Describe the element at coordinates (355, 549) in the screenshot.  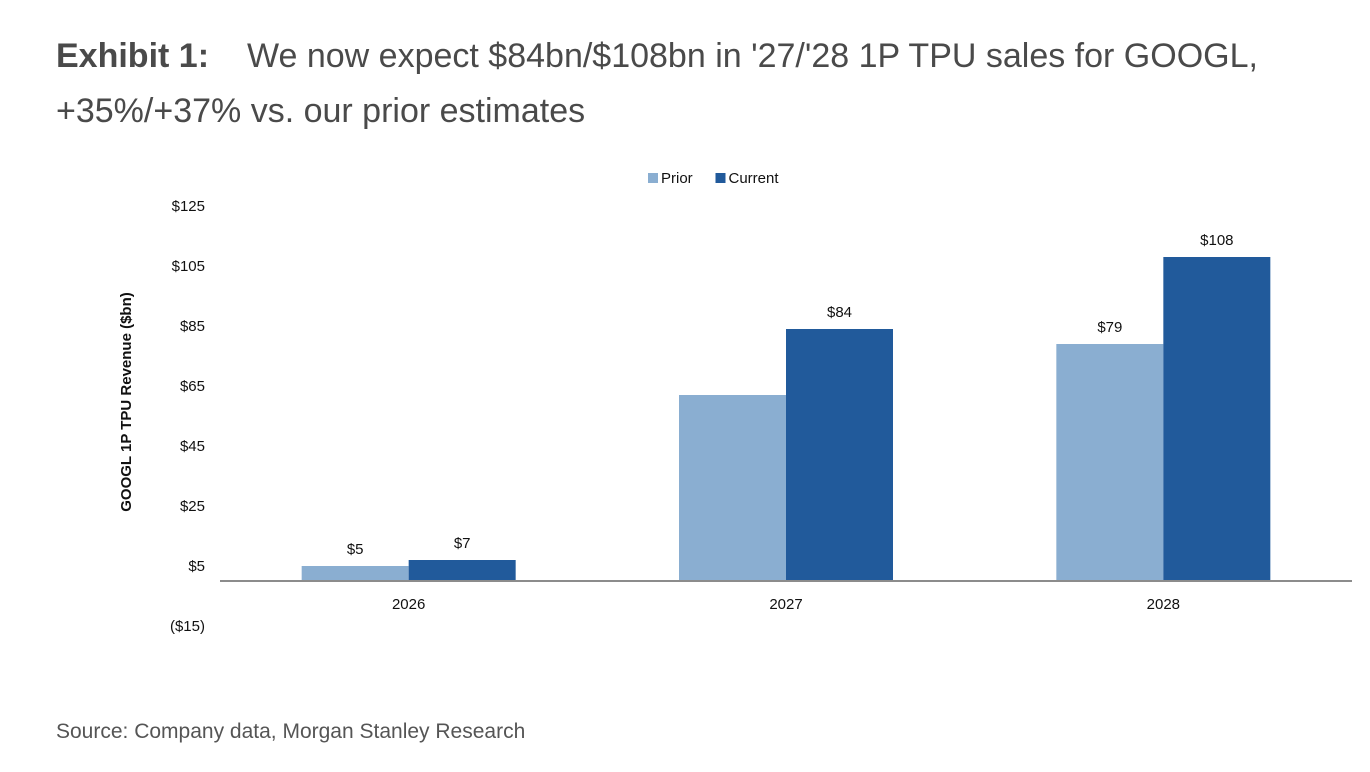
I see `data-label: $5` at that location.